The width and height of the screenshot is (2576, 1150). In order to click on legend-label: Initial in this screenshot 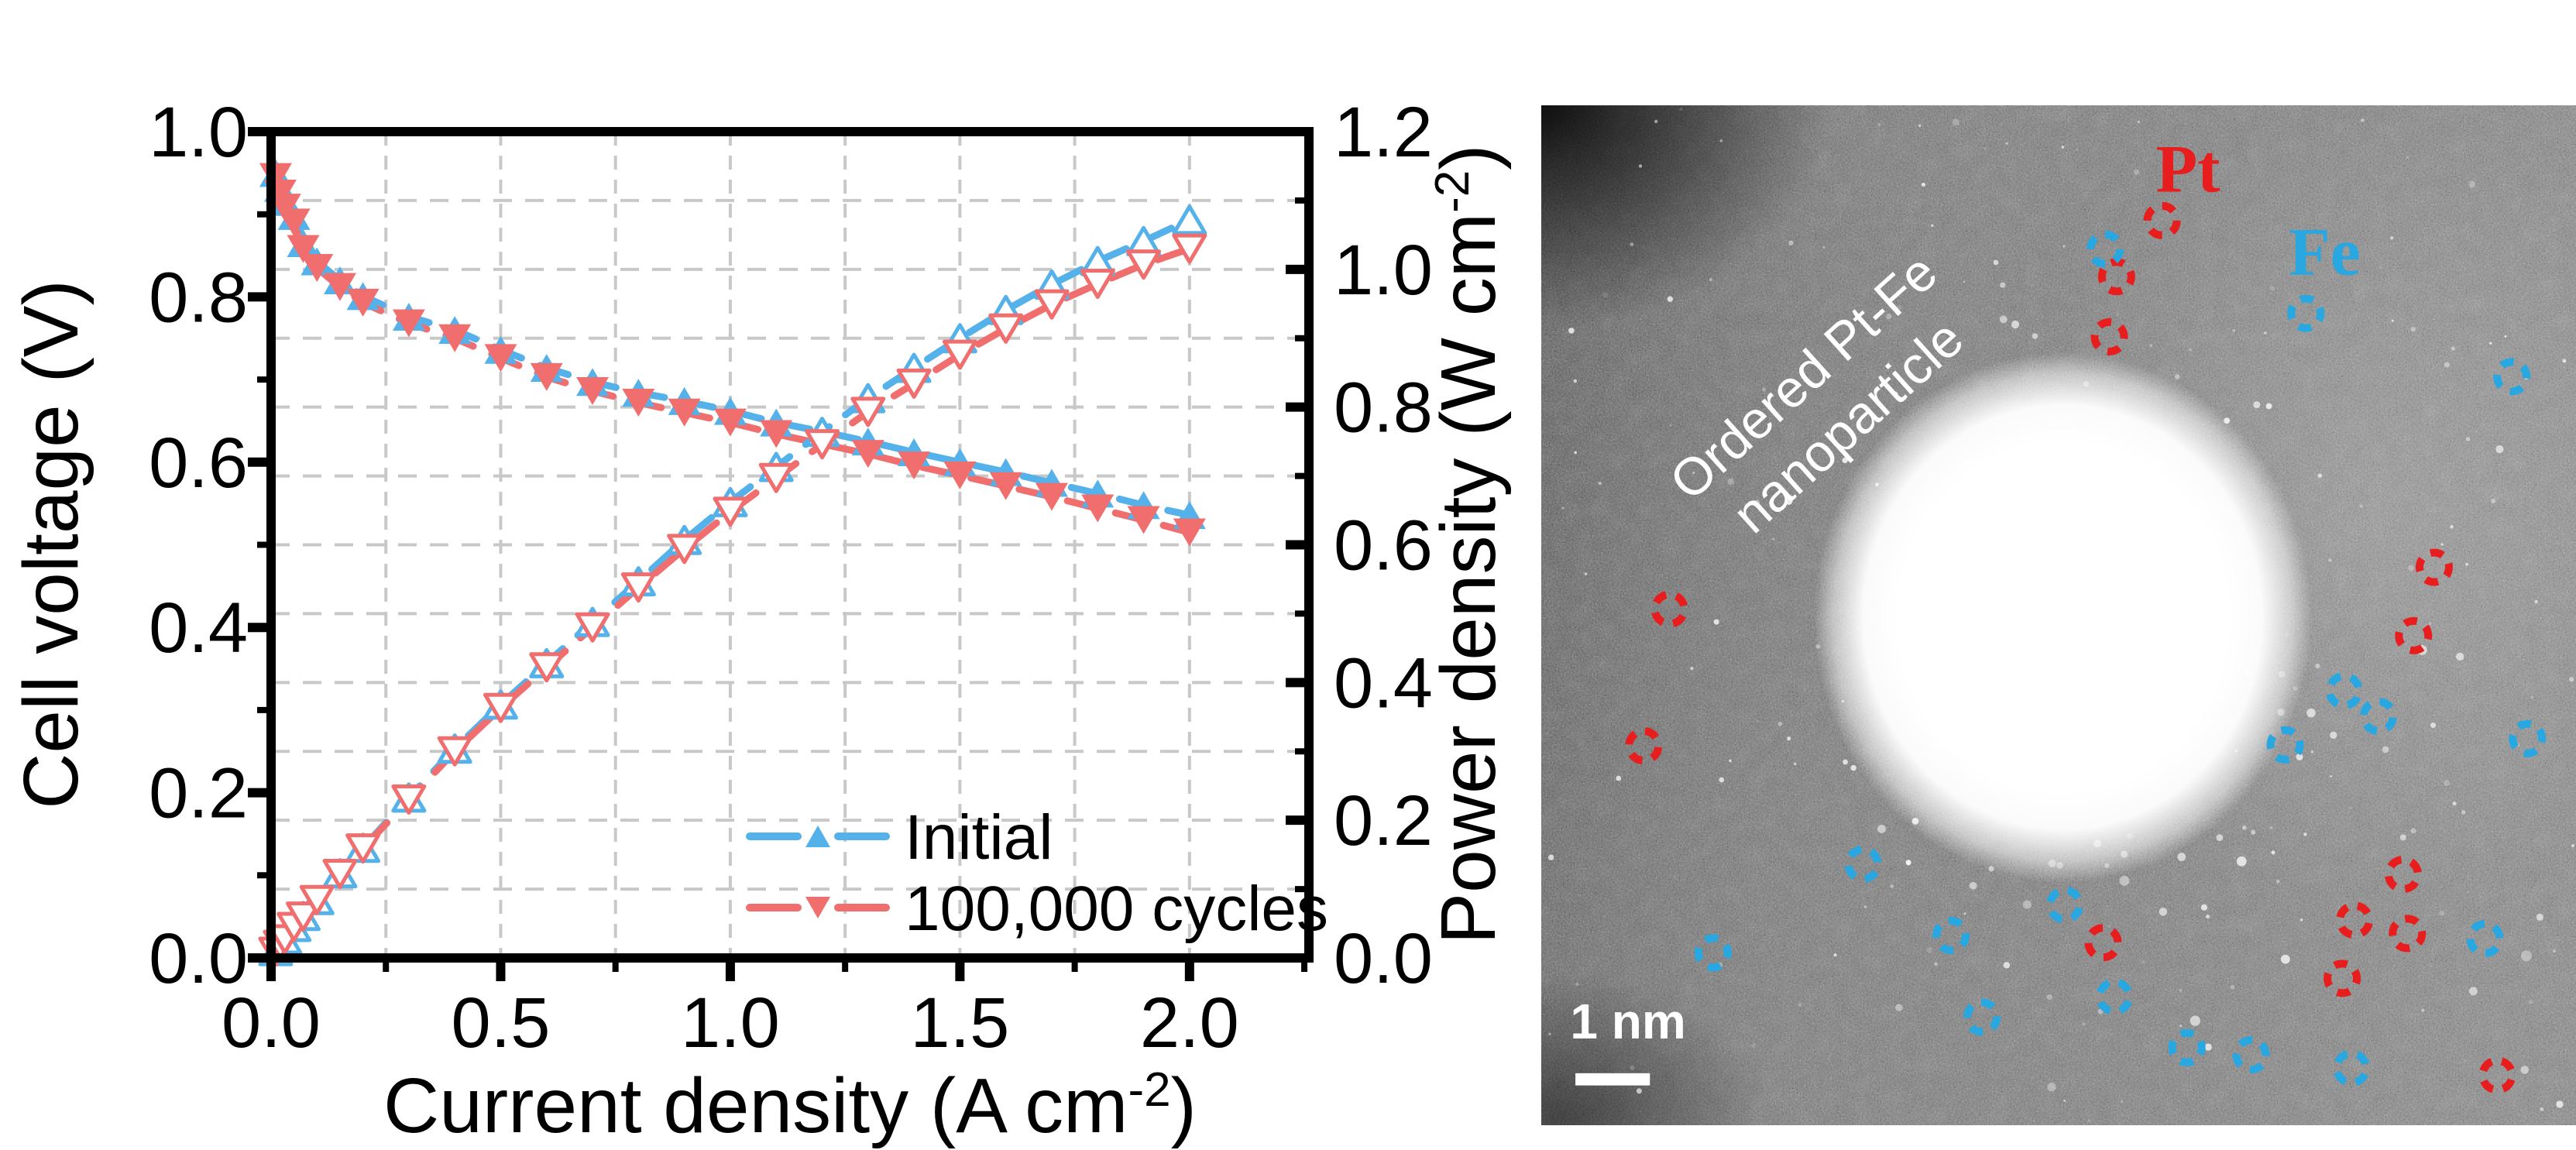, I will do `click(979, 838)`.